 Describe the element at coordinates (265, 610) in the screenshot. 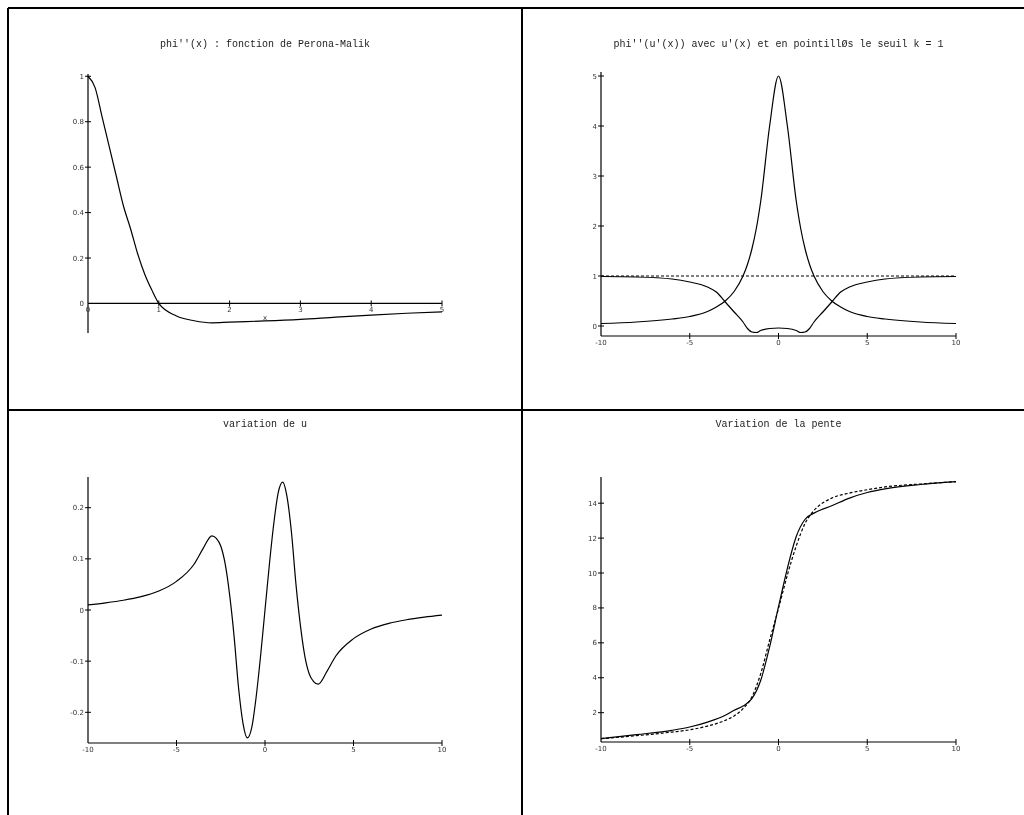

I see `line-series` at that location.